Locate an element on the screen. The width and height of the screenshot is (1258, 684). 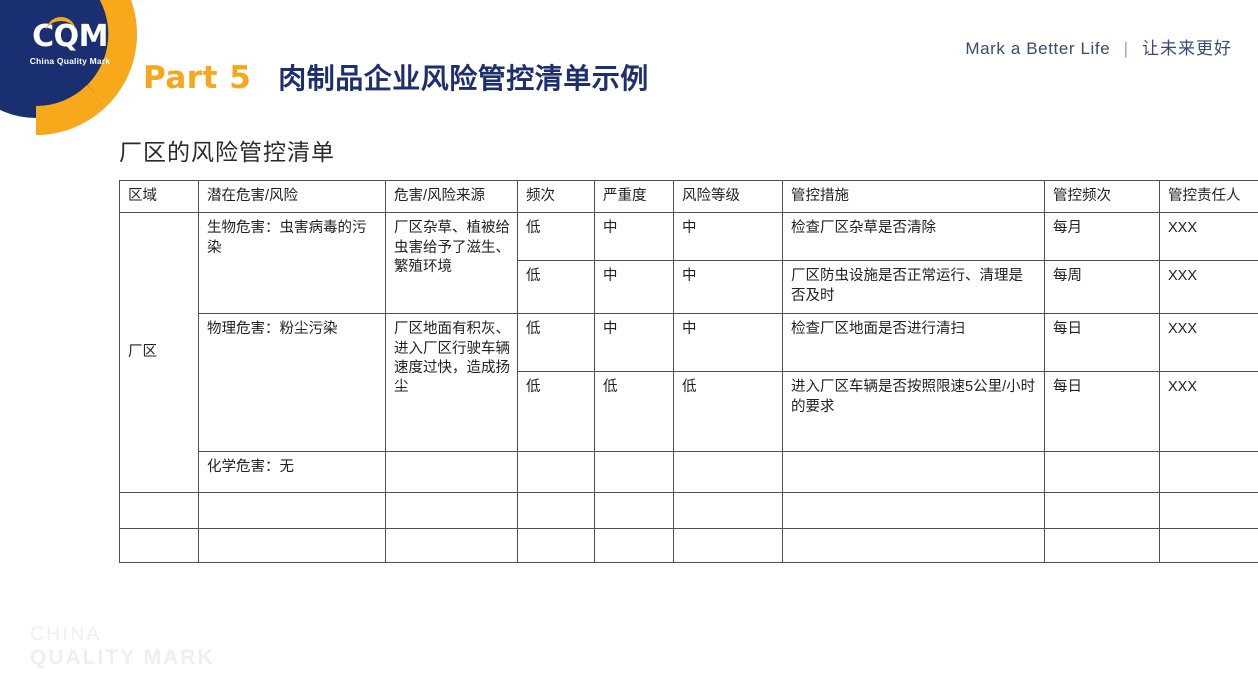
cell-control-measure: 进入厂区车辆是否按照限速5公里/小时的要求 is located at coordinates (913, 412).